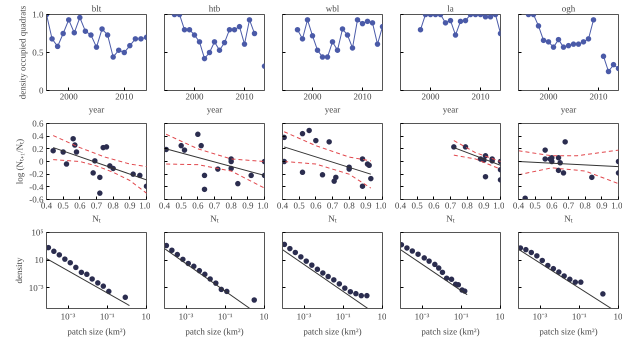 The image size is (626, 350). What do you see at coordinates (38, 149) in the screenshot?
I see `y-tick-label: 0.2` at bounding box center [38, 149].